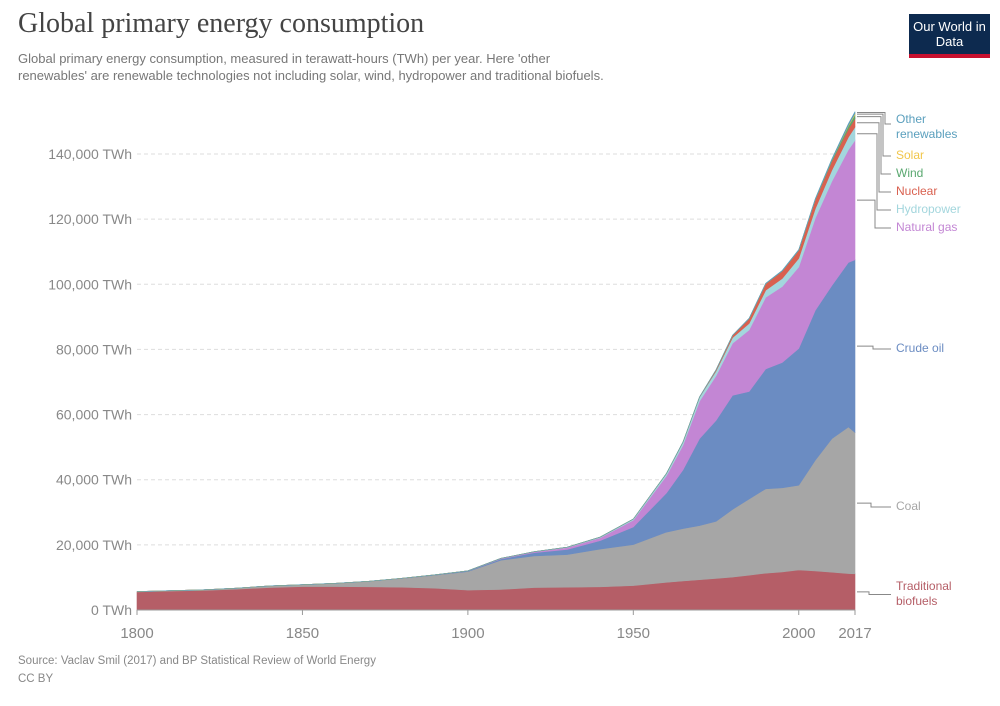 The height and width of the screenshot is (706, 1000). Describe the element at coordinates (854, 633) in the screenshot. I see `x-tick-label: 2017` at that location.